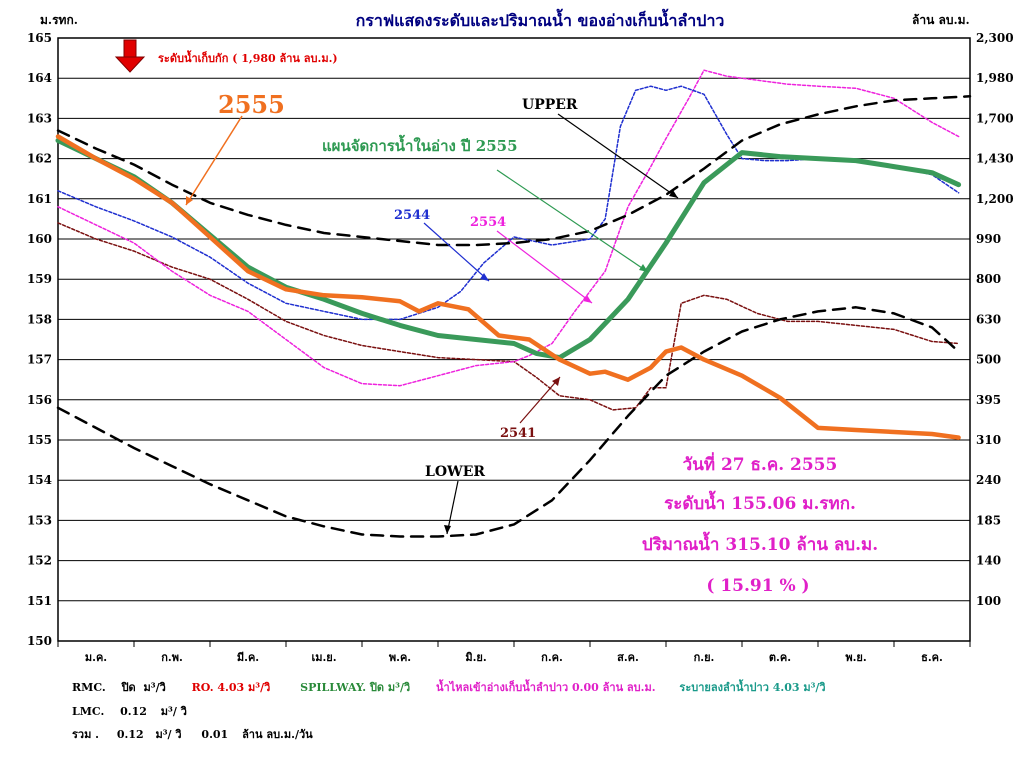  Describe the element at coordinates (855, 657) in the screenshot. I see `x-tick-label: พ.ย.` at that location.